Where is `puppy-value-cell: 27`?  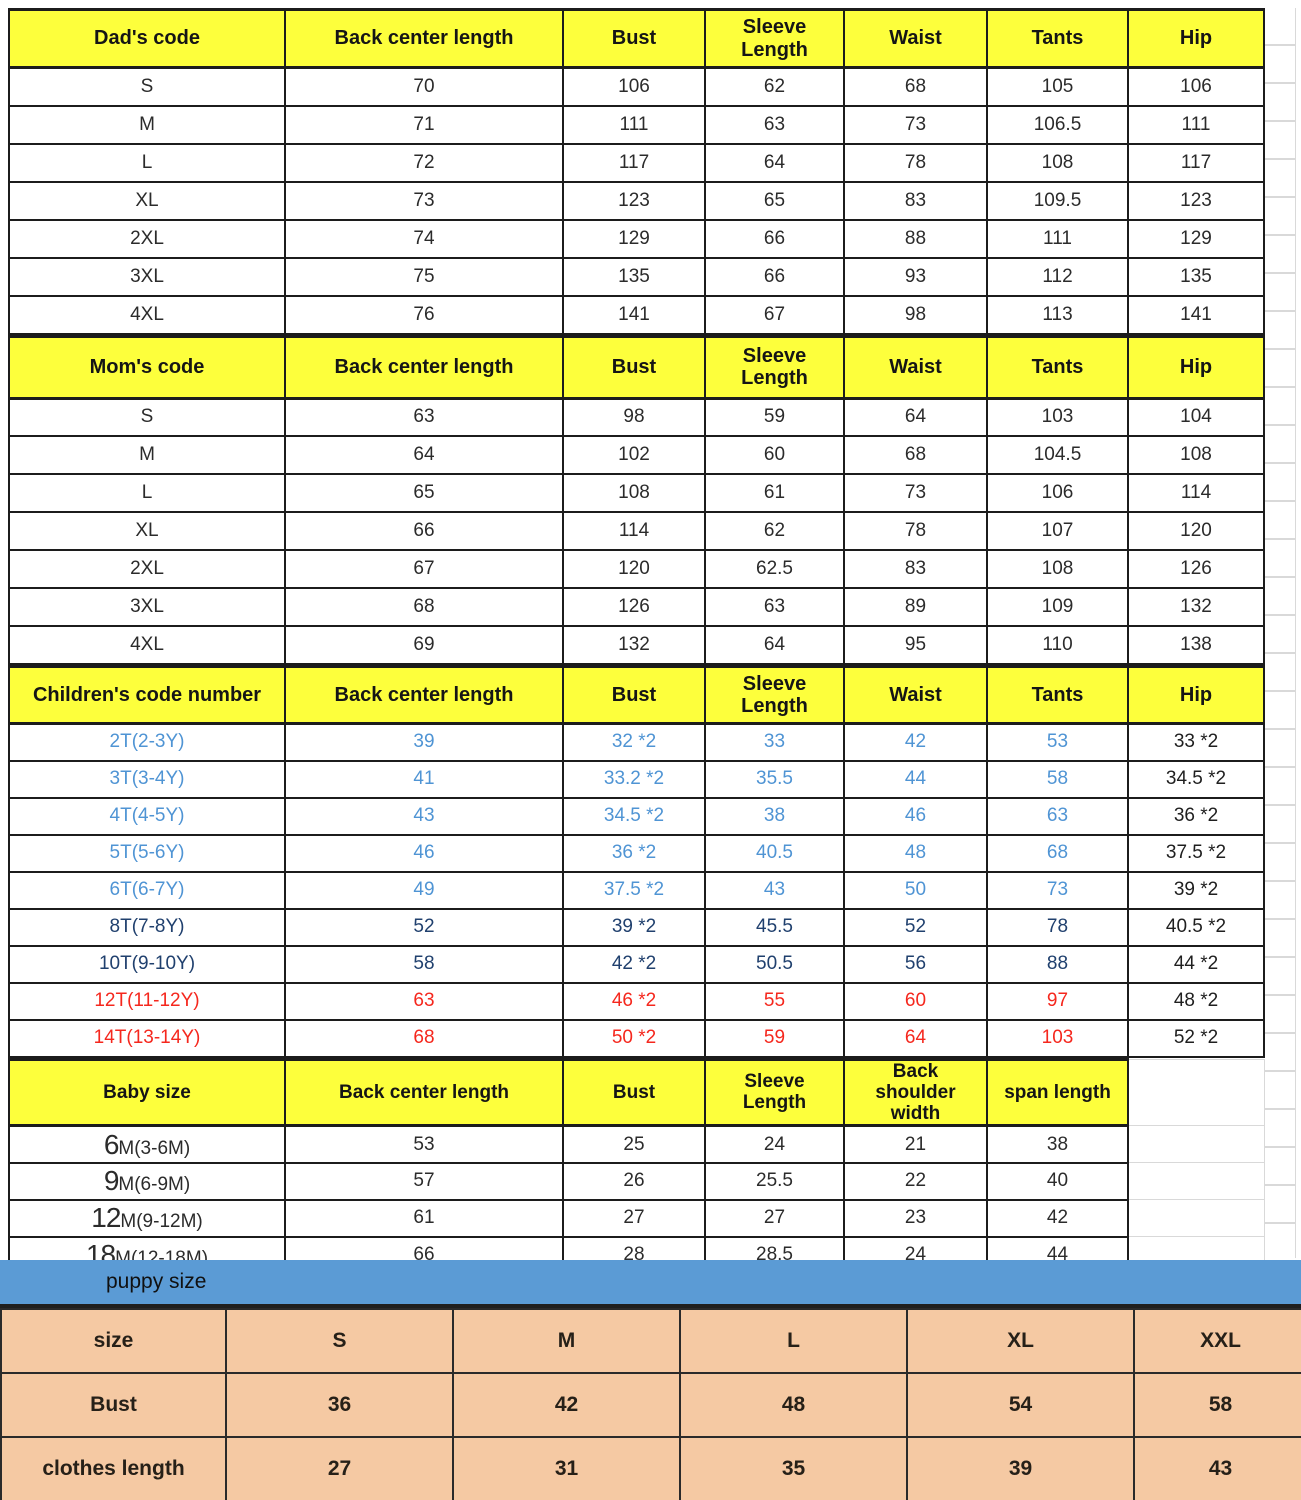 puppy-value-cell: 27 is located at coordinates (339, 1468).